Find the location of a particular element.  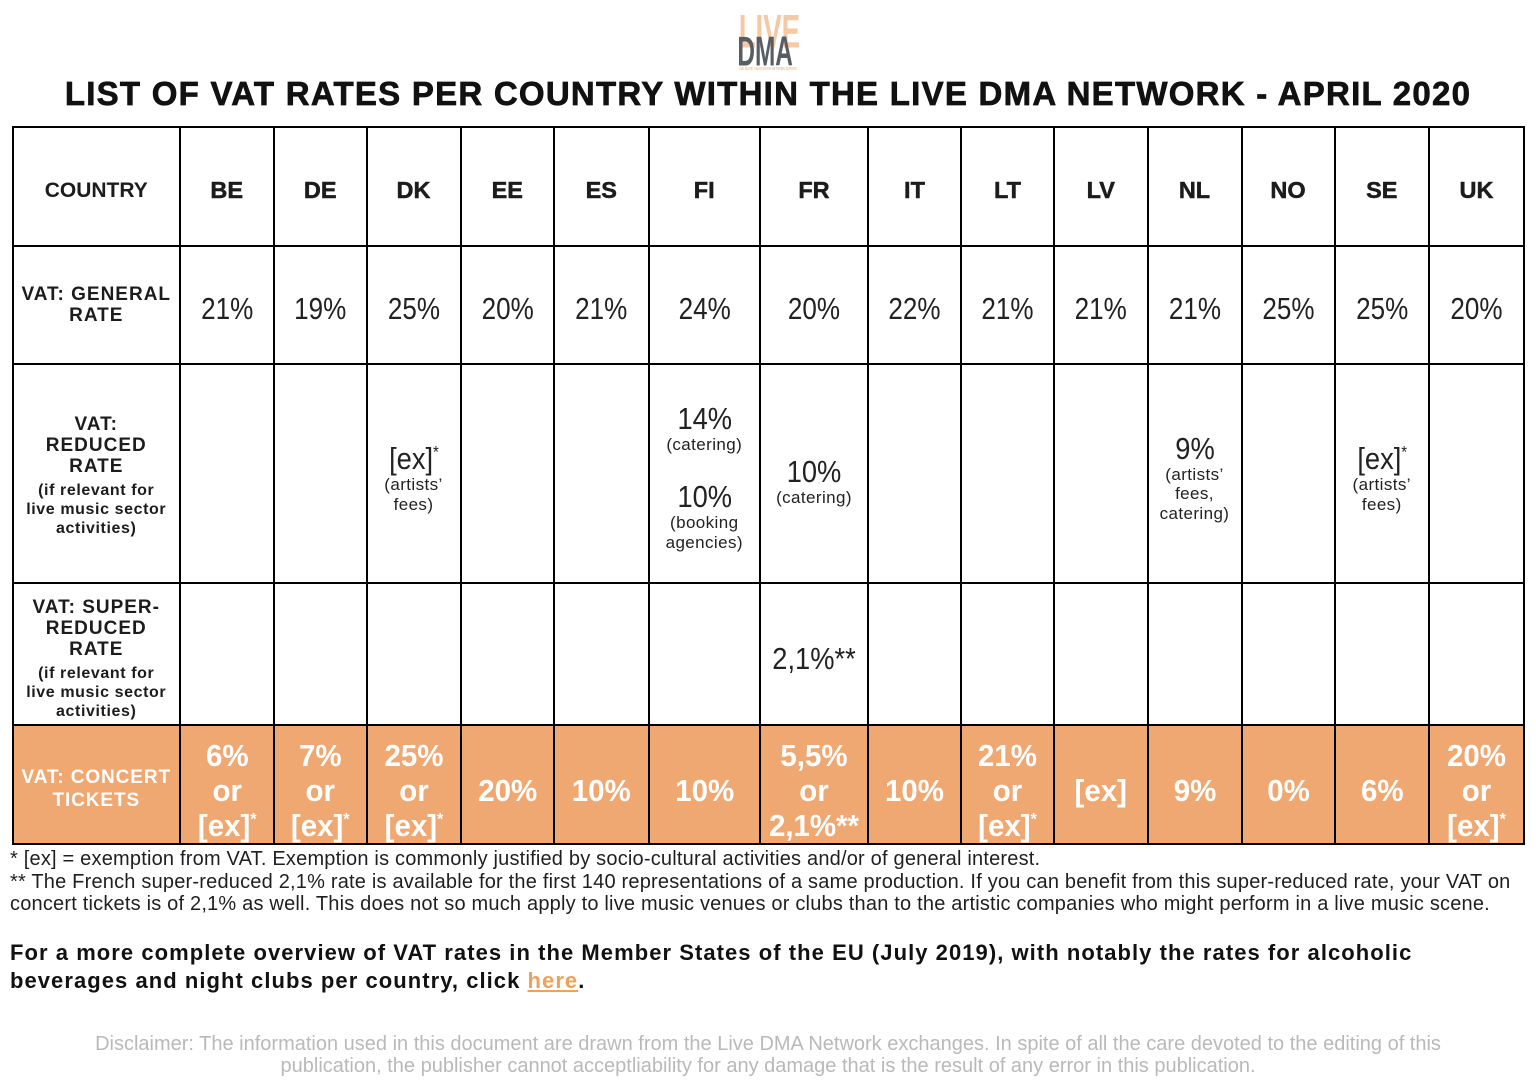

svg-text: LIVE is located at coordinates (769, 31).